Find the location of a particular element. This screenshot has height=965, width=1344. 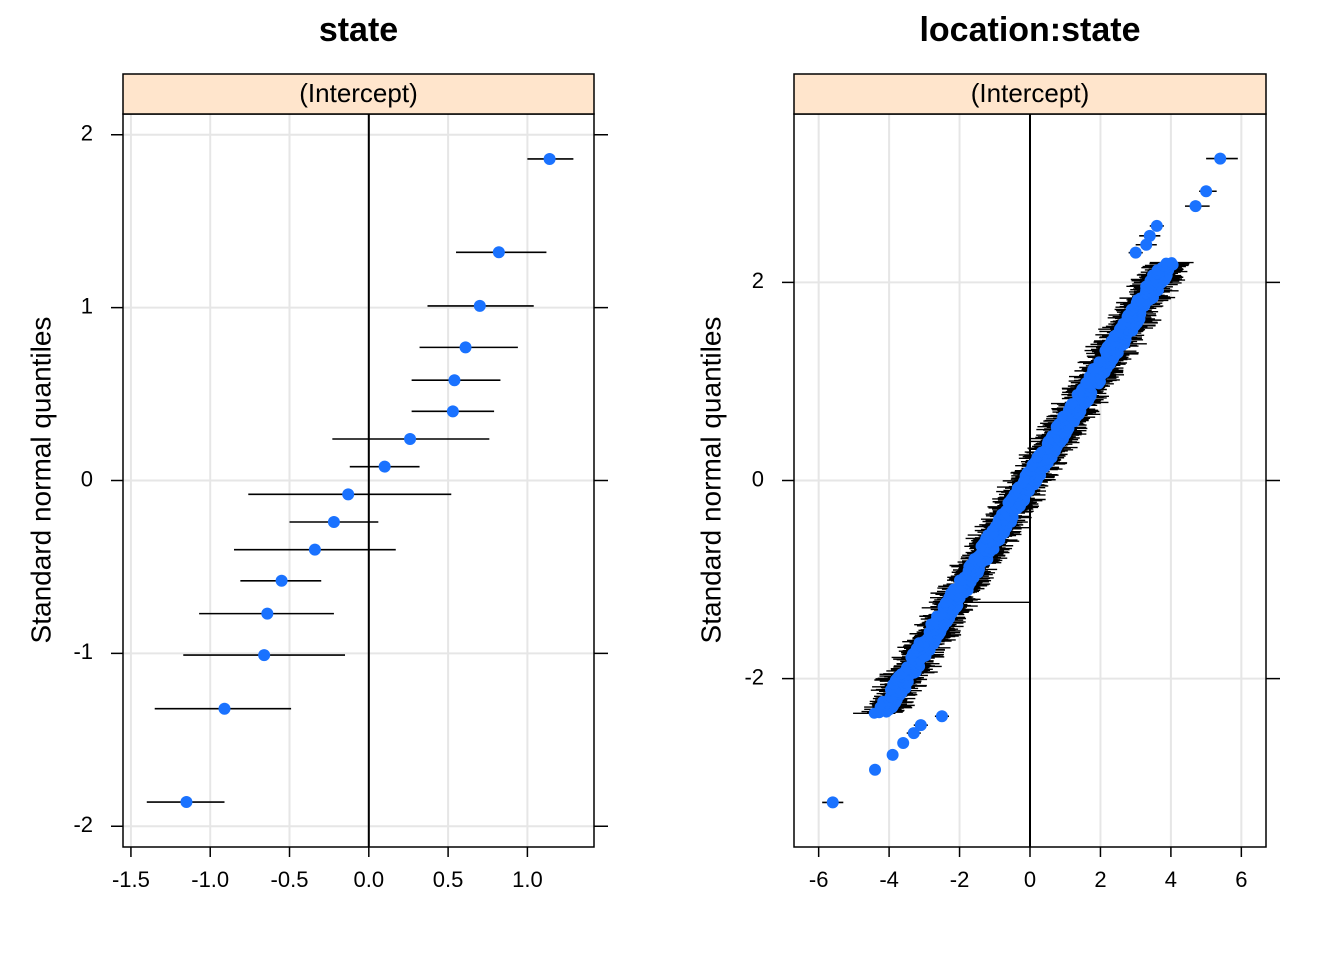

x-tick-label: 6 is located at coordinates (1241, 879).